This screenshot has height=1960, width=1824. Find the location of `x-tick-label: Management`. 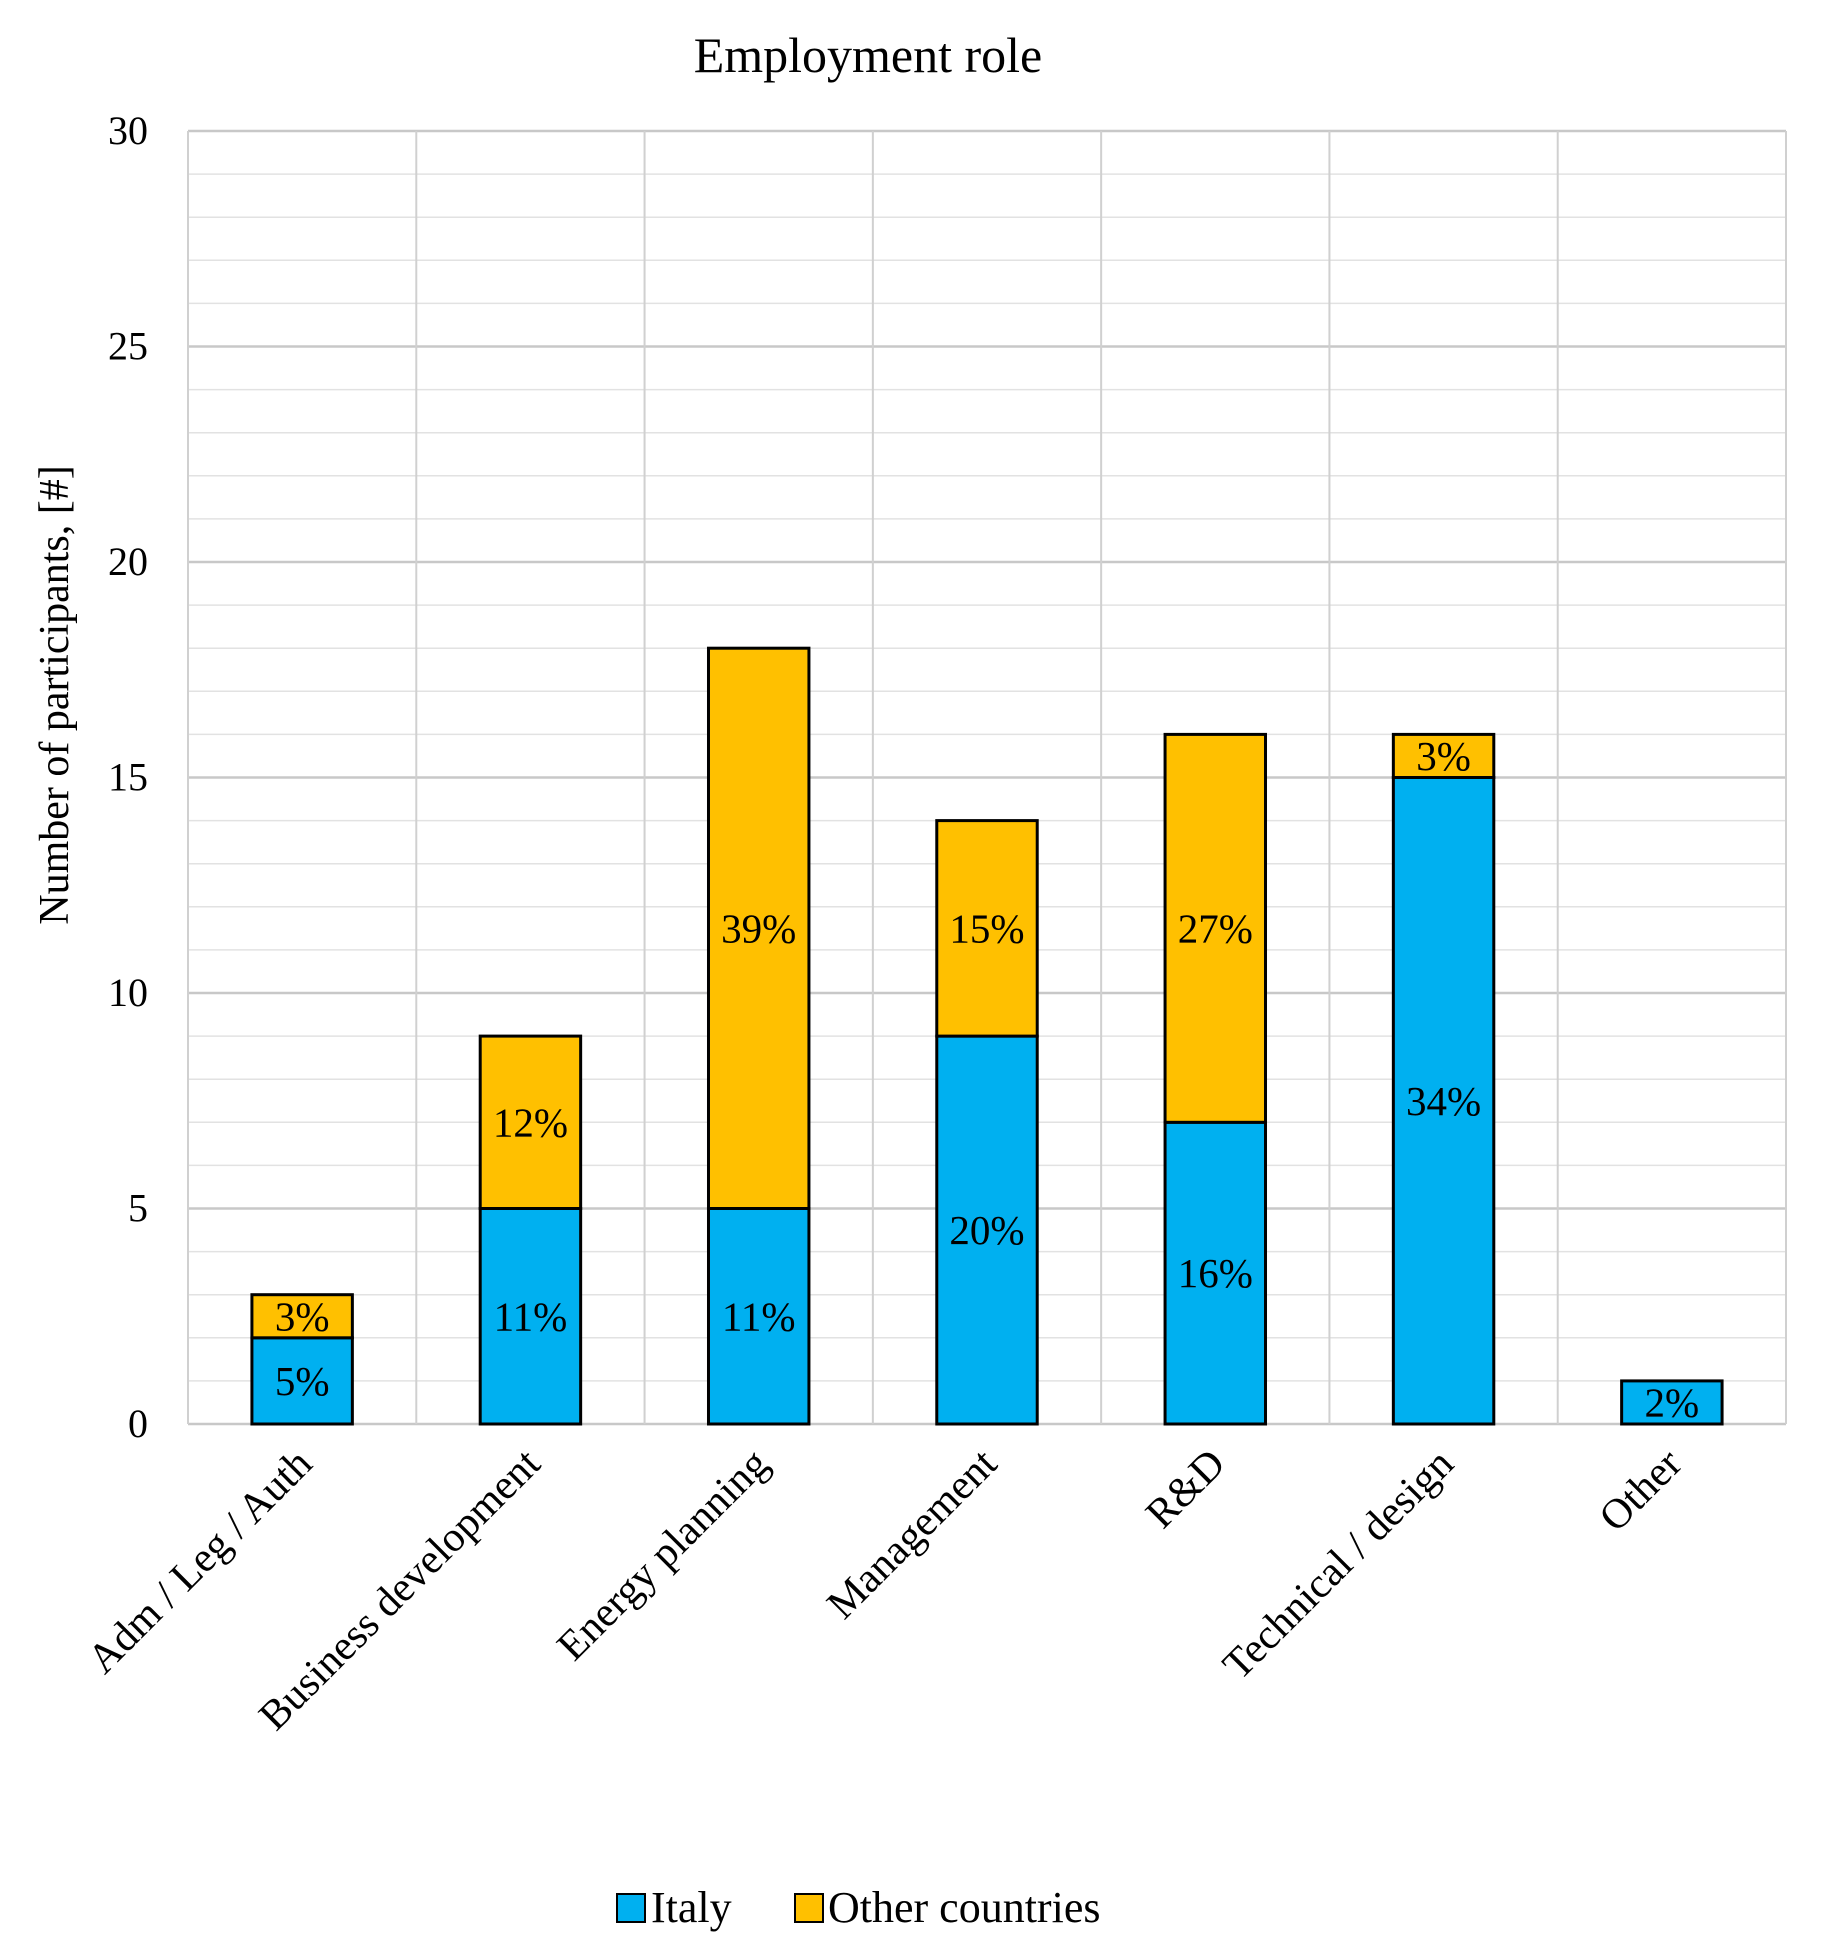

x-tick-label: Management is located at coordinates (913, 1534).